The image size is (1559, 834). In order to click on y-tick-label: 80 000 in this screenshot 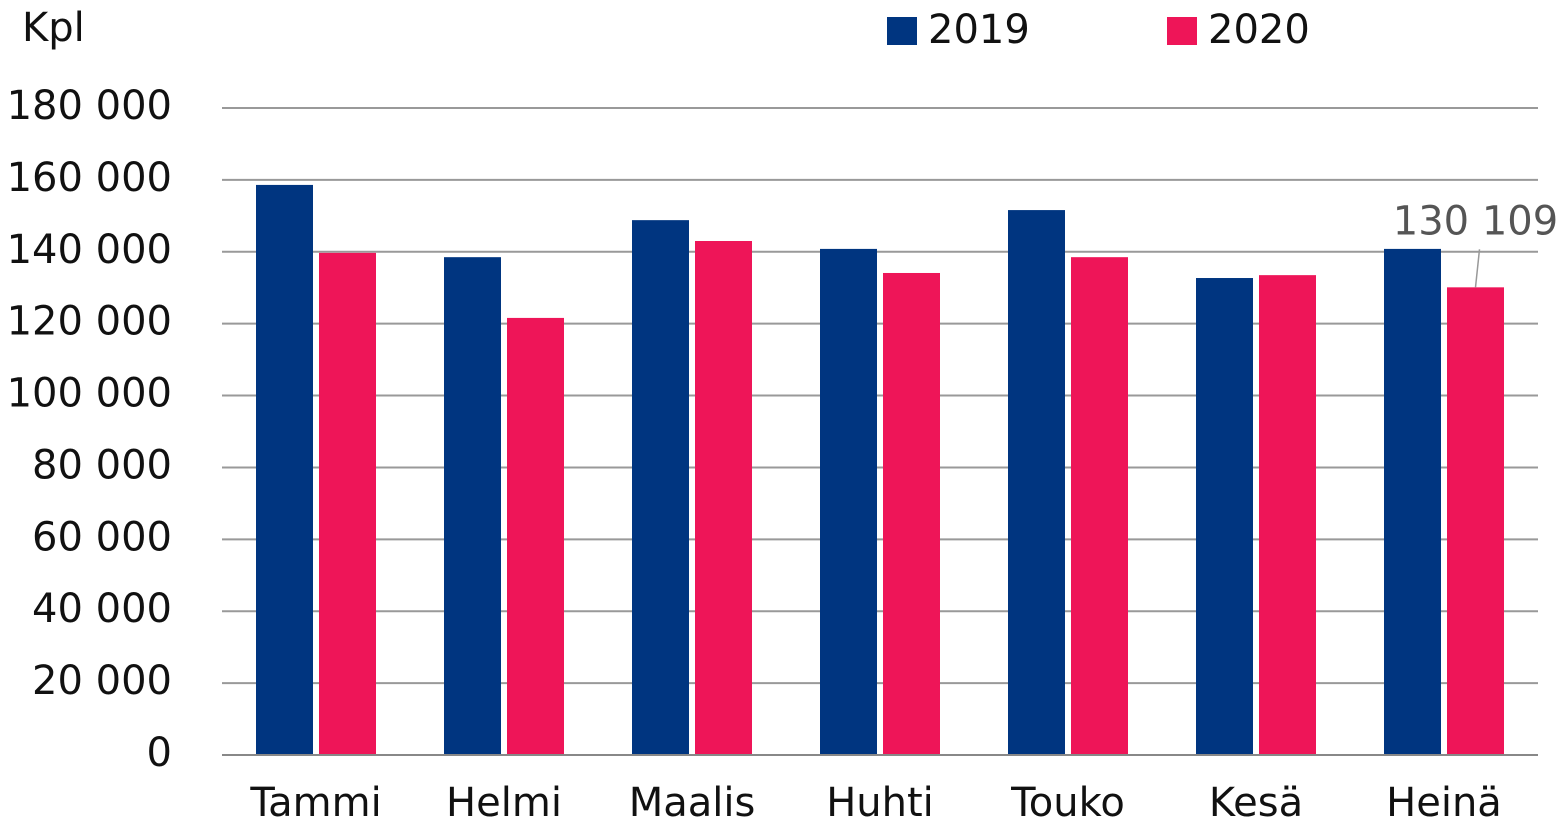, I will do `click(102, 465)`.